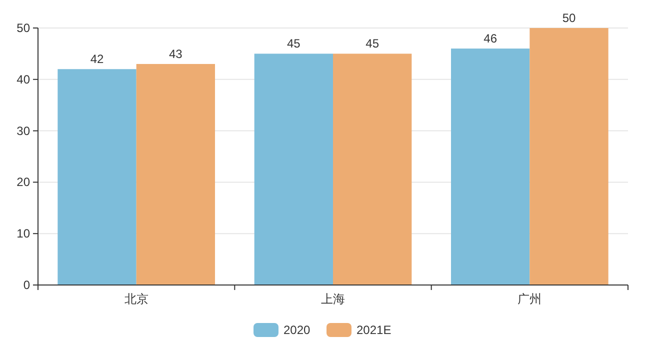  Describe the element at coordinates (297, 330) in the screenshot. I see `legend-label: 2020` at that location.